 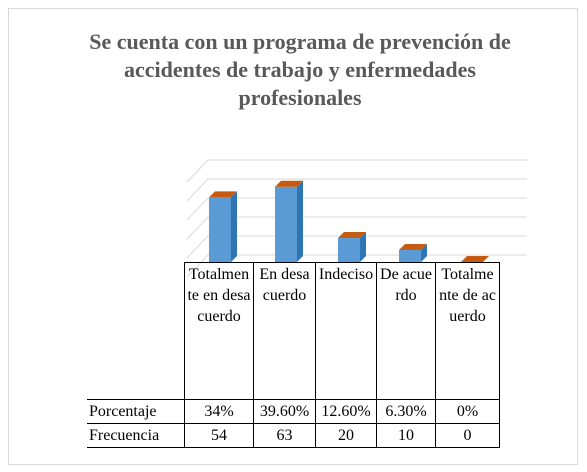 What do you see at coordinates (284, 411) in the screenshot?
I see `percent-cell: 39.60%` at bounding box center [284, 411].